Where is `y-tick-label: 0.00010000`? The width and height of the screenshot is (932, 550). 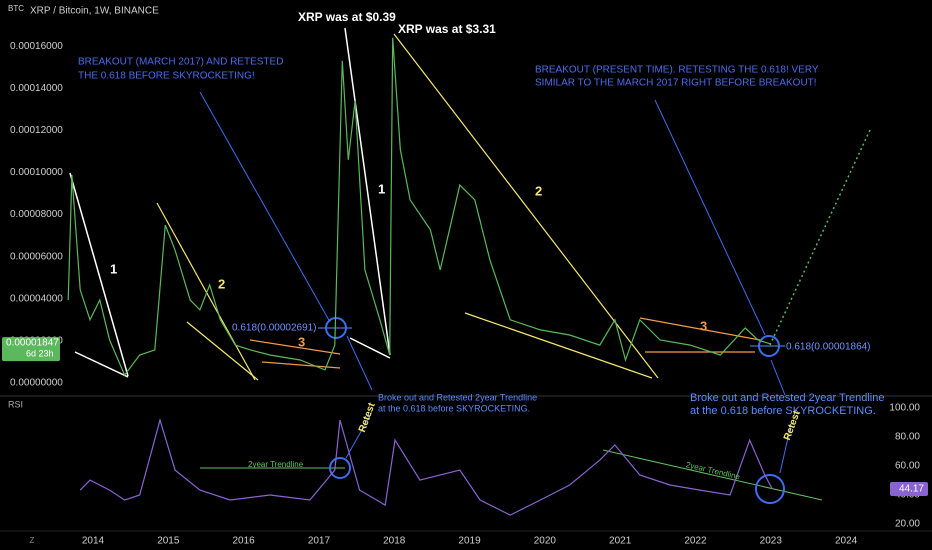 y-tick-label: 0.00010000 is located at coordinates (36, 172).